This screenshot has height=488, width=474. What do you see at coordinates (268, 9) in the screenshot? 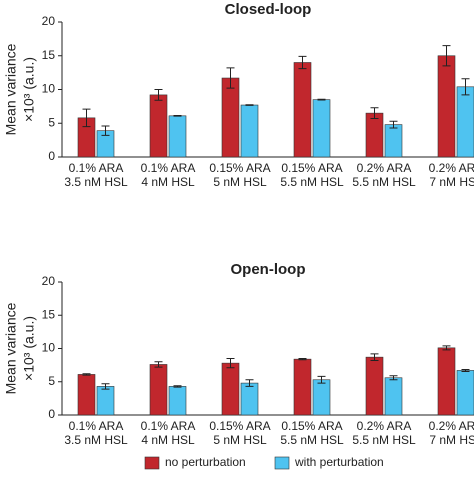
I see `chart-title: Closed-loop` at bounding box center [268, 9].